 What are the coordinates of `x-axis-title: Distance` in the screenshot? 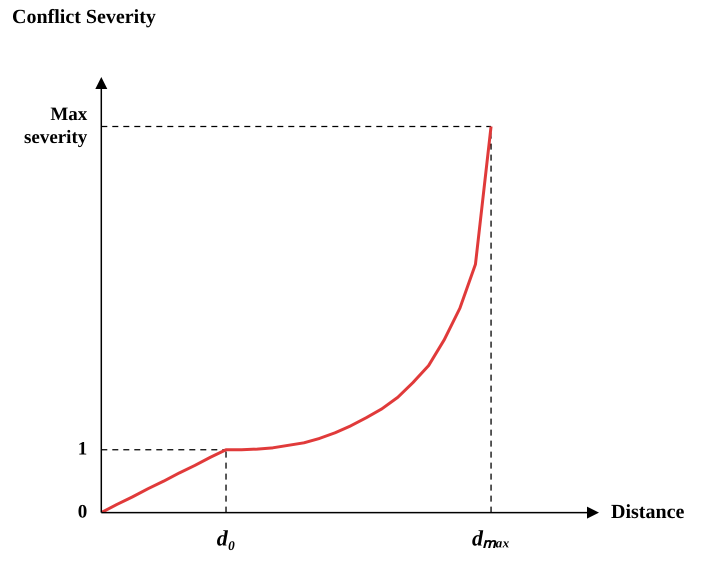 It's located at (647, 511).